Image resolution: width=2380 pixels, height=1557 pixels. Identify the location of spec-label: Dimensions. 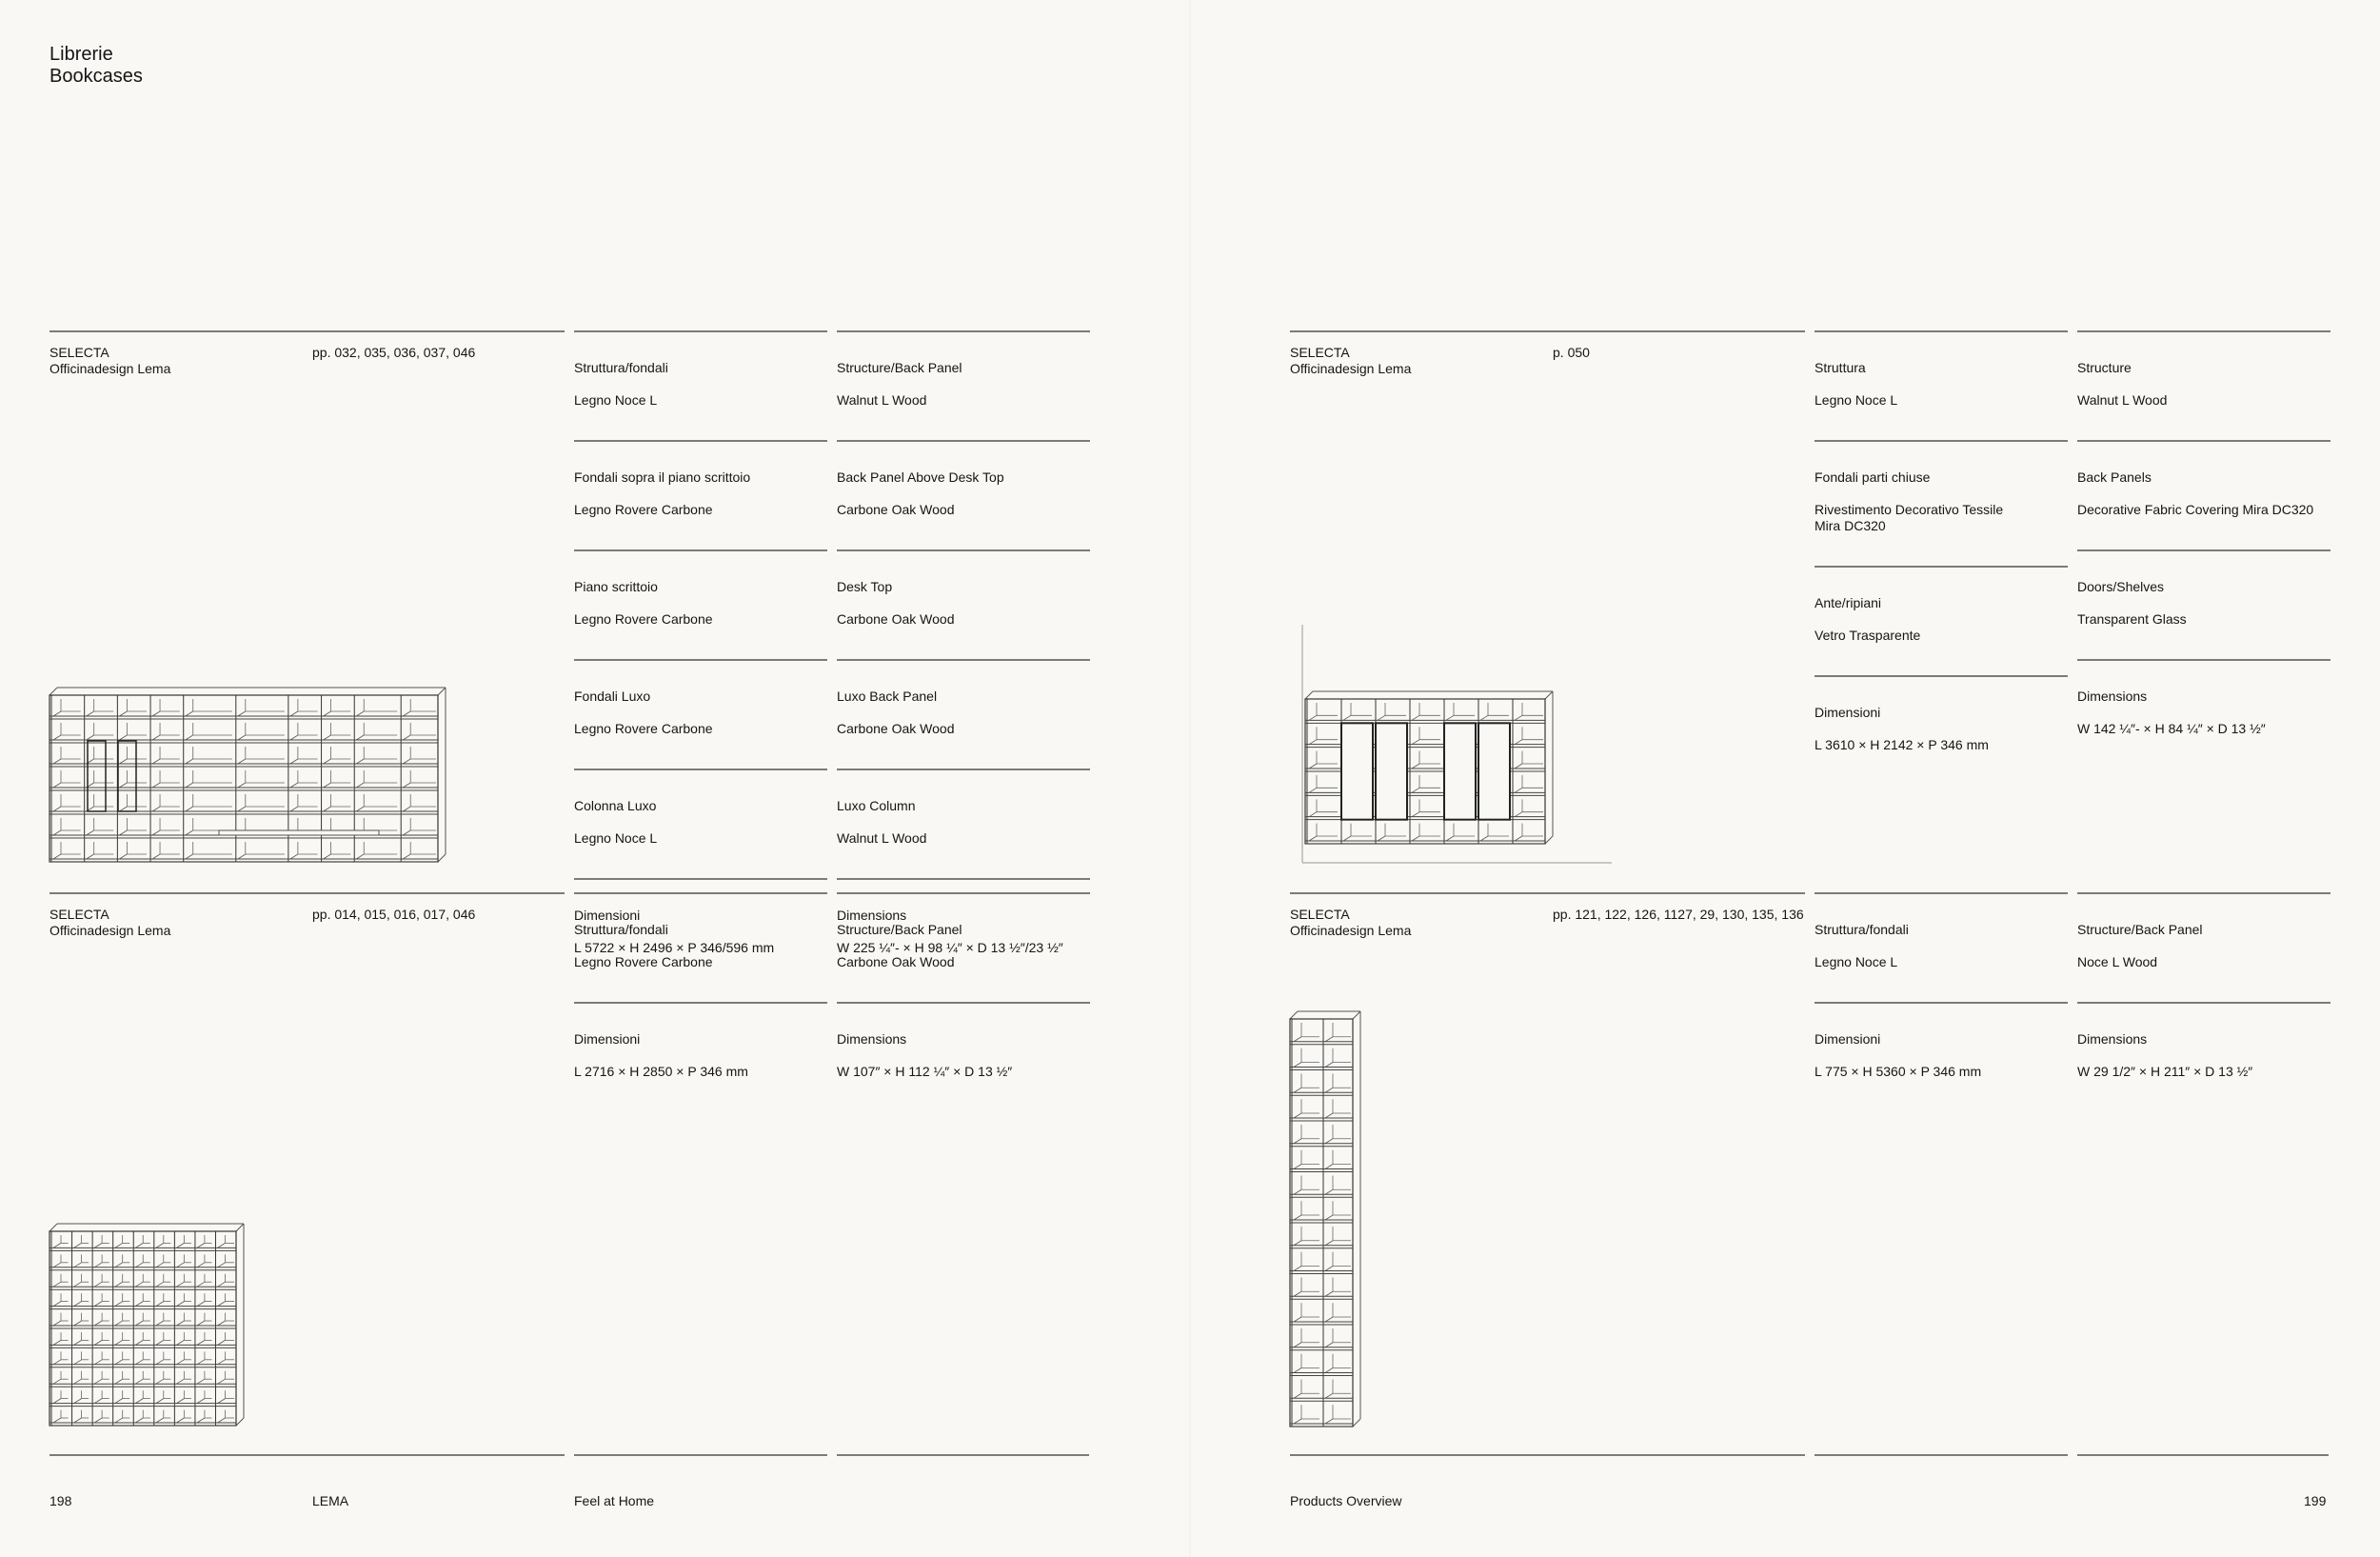
(2112, 696).